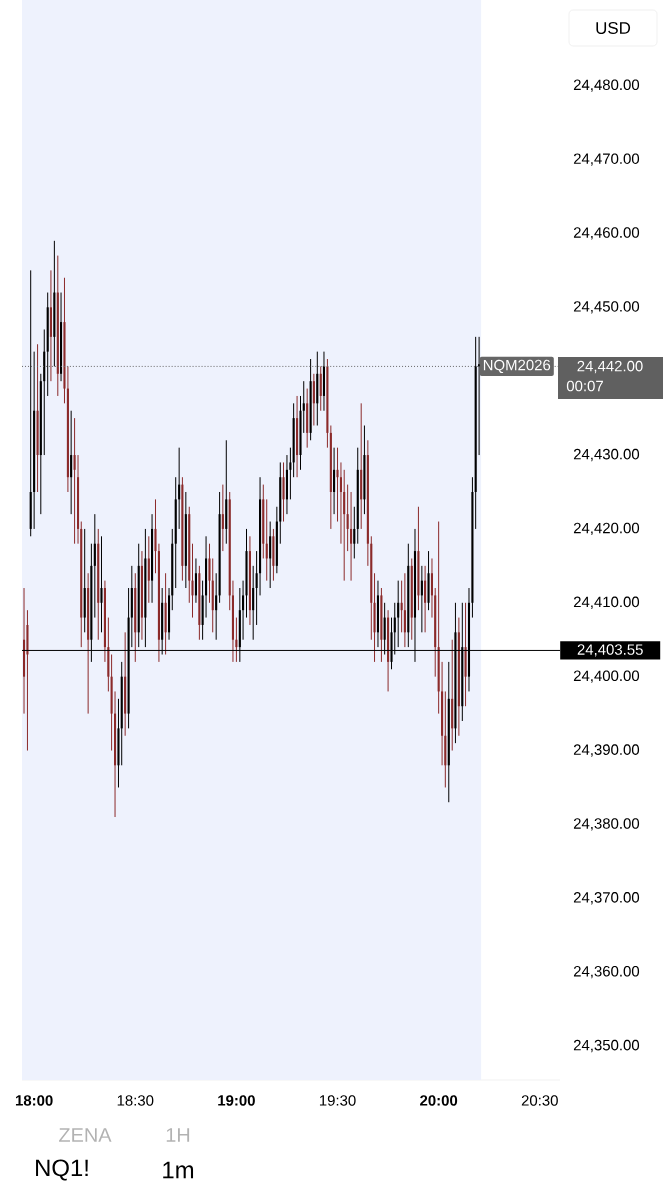 The width and height of the screenshot is (669, 1200). I want to click on y-tick-label: 24,460.00, so click(606, 233).